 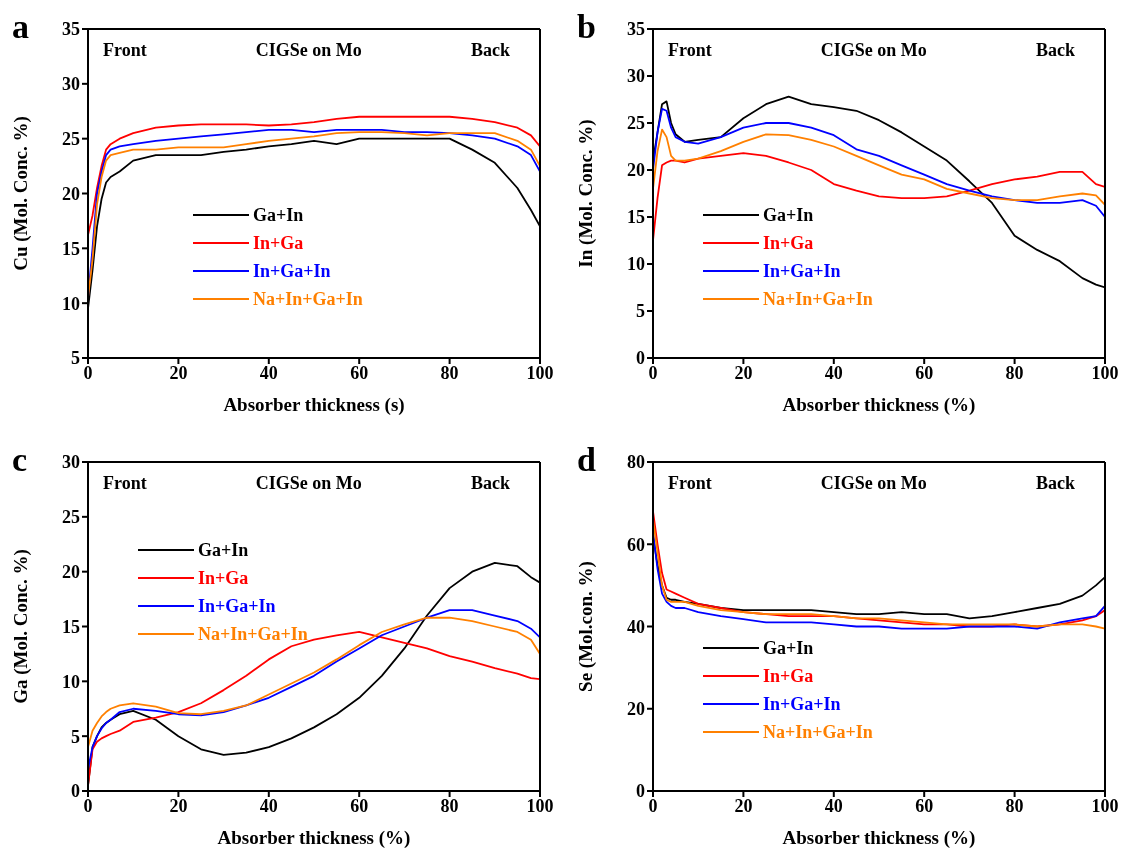 I want to click on y-axis-title: Ga (Mol. Conc. %), so click(x=20, y=626).